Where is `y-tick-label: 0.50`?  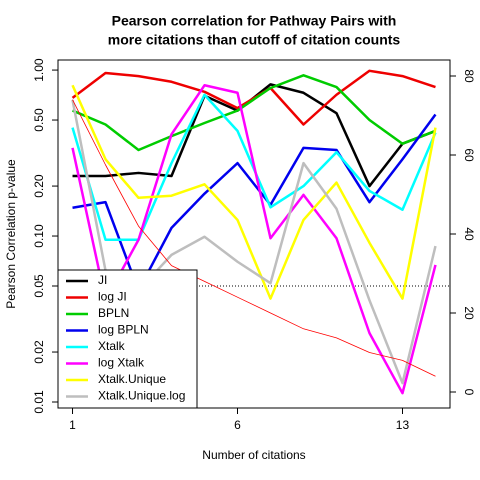
y-tick-label: 0.50 is located at coordinates (39, 120).